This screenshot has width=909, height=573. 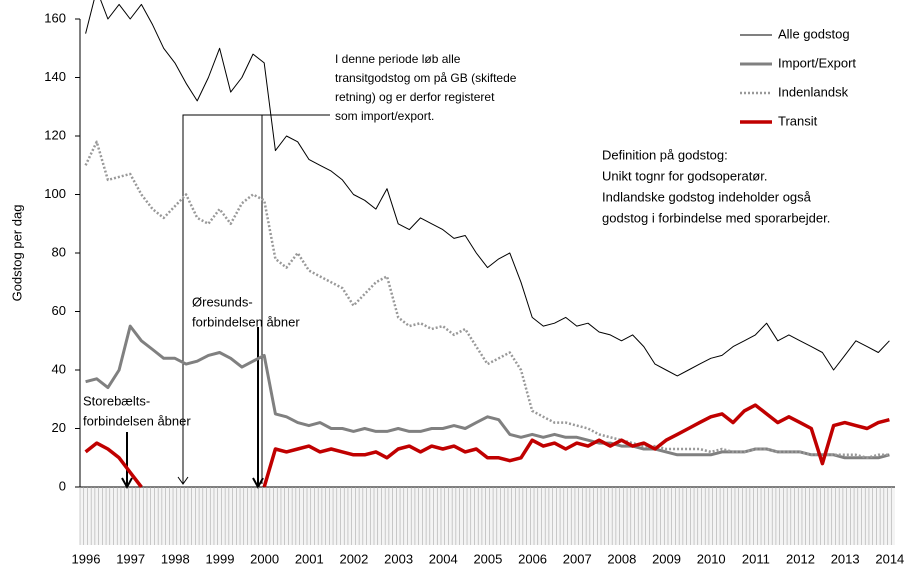 I want to click on y-tick-label: 100, so click(x=55, y=193).